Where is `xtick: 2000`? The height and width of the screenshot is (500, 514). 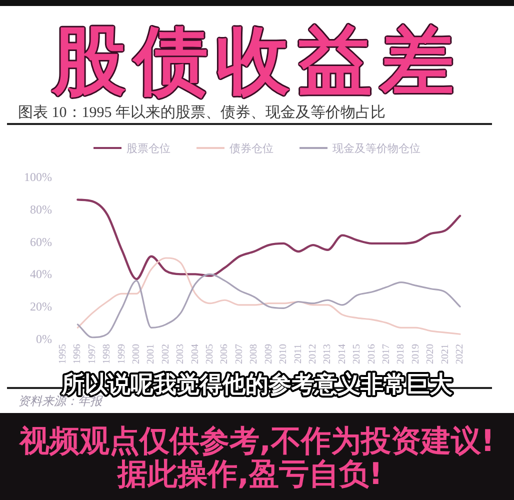
xtick: 2000 is located at coordinates (136, 354).